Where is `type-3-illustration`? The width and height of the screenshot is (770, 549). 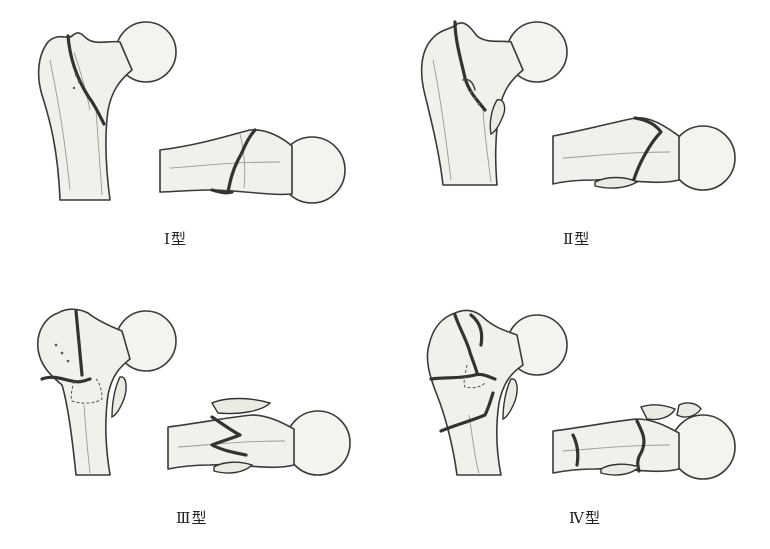
type-3-illustration is located at coordinates (193, 392).